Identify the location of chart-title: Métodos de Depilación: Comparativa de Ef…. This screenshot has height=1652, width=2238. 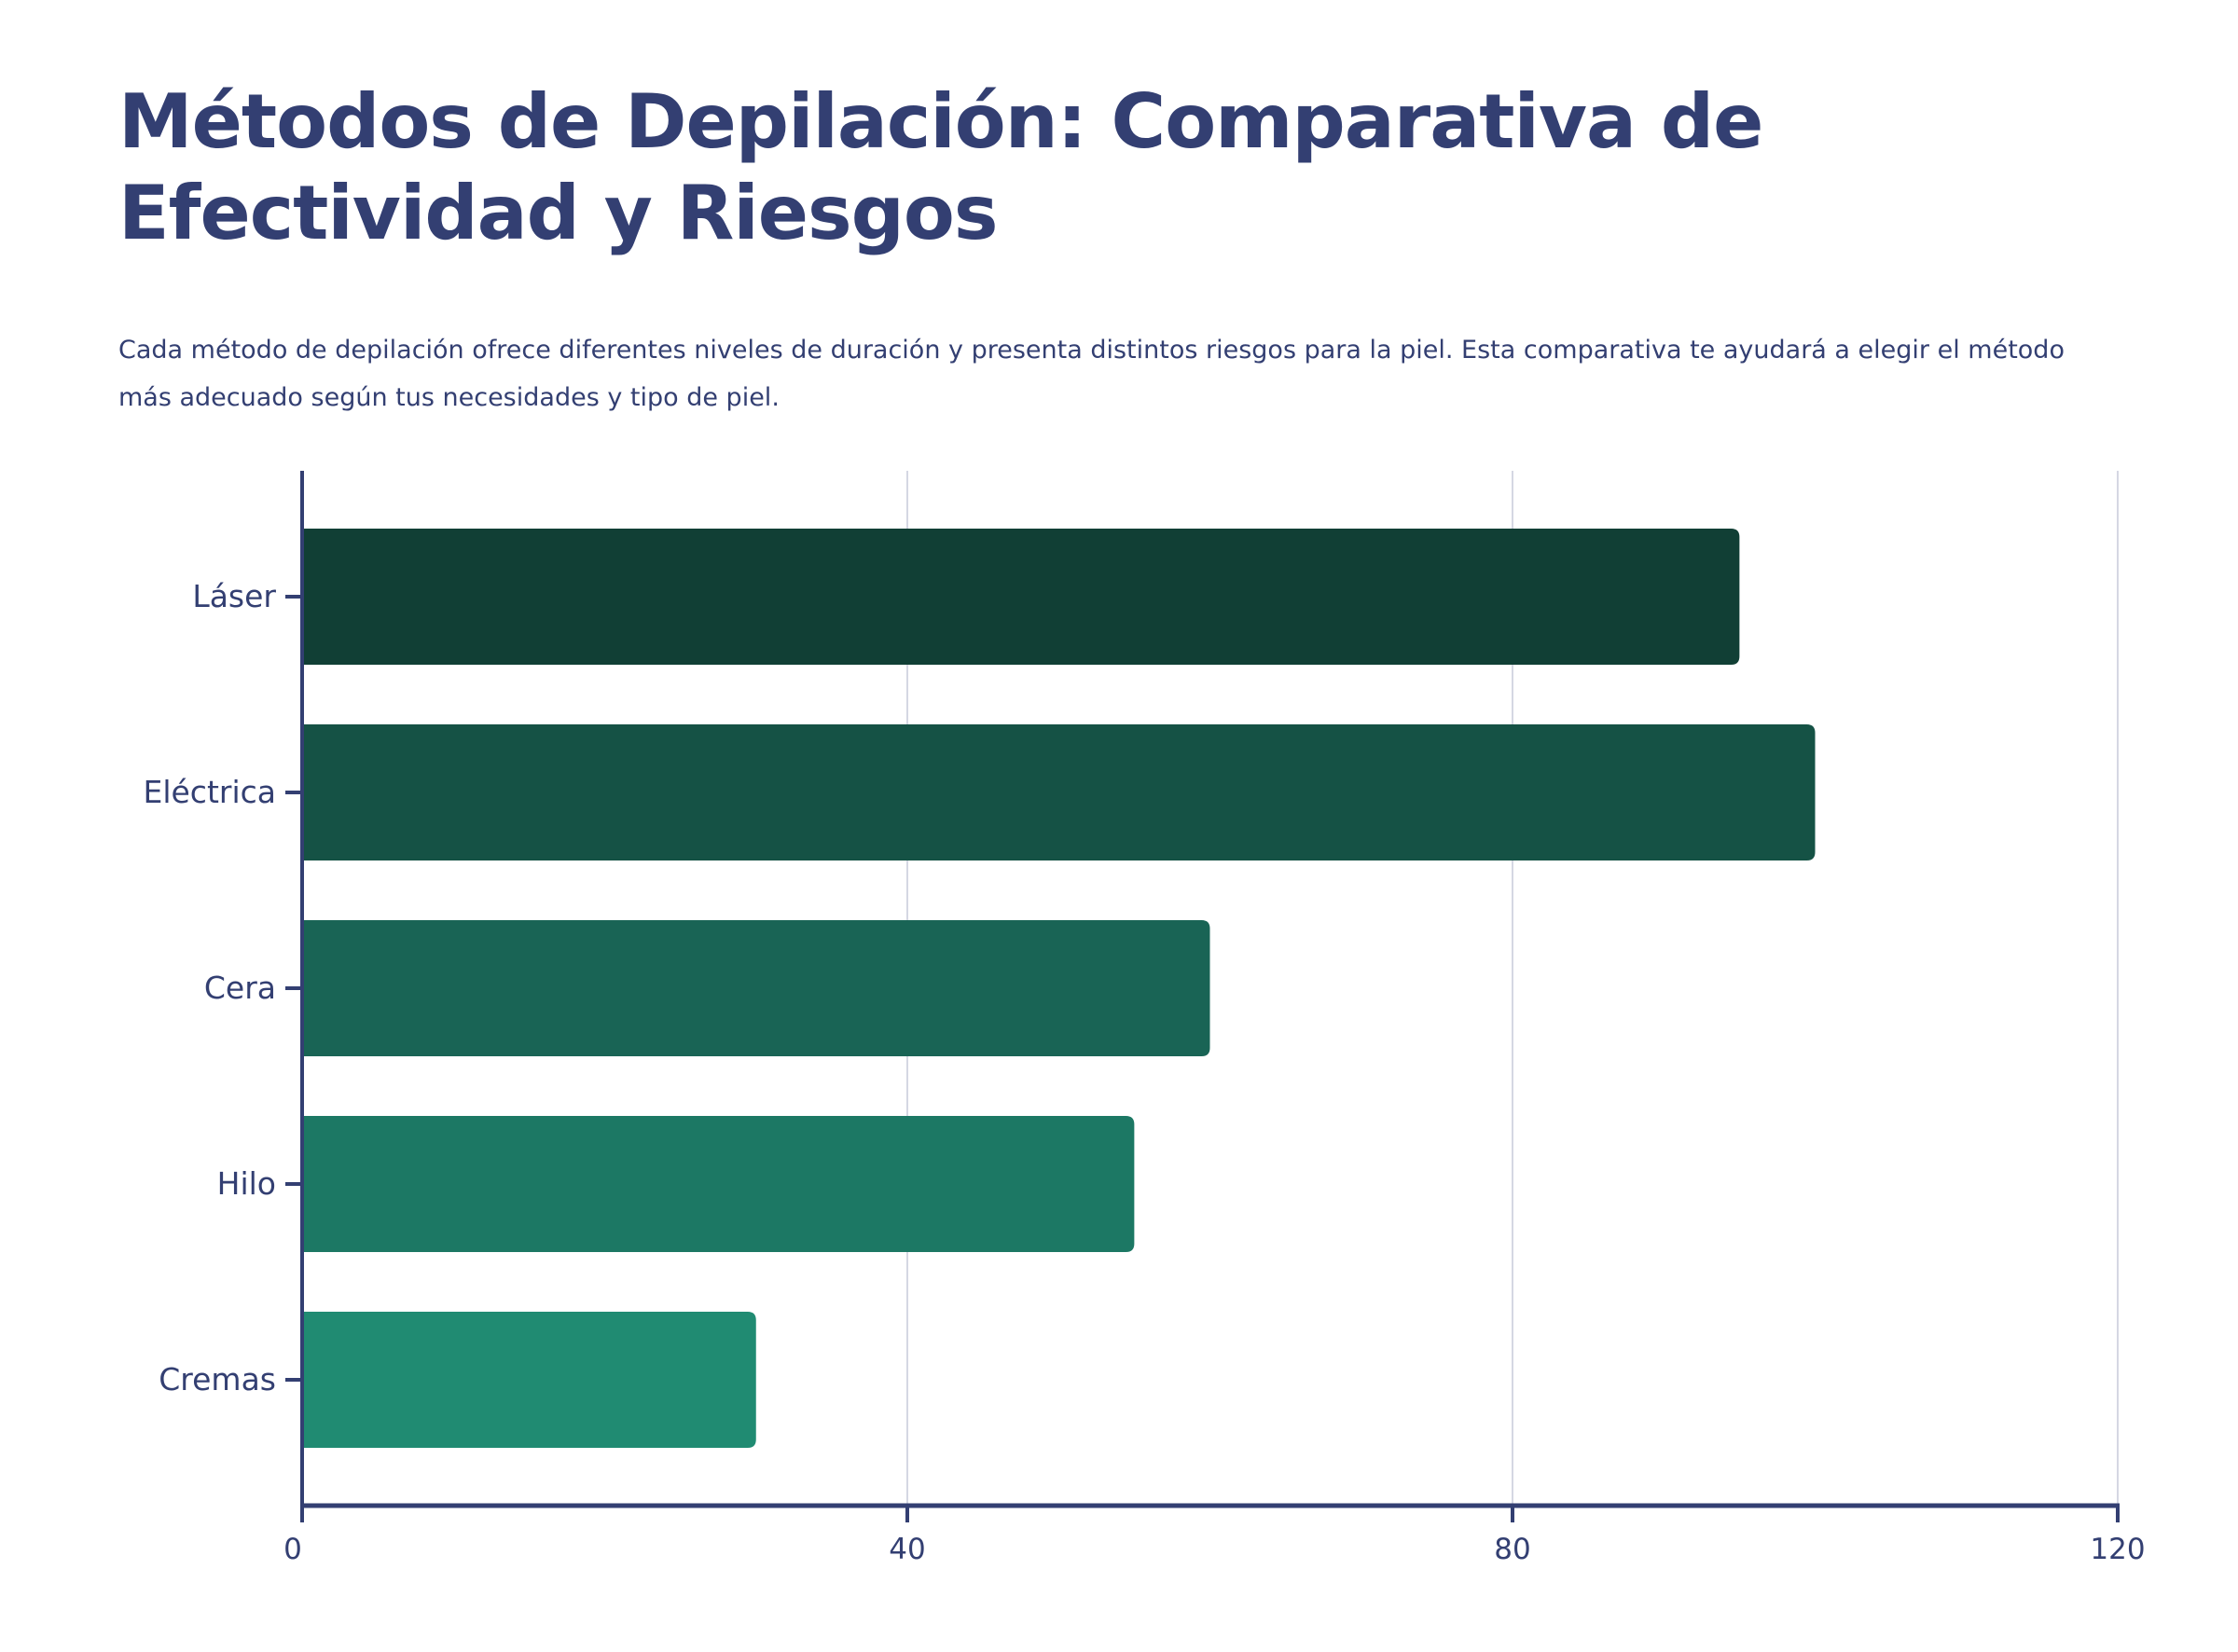
(940, 167).